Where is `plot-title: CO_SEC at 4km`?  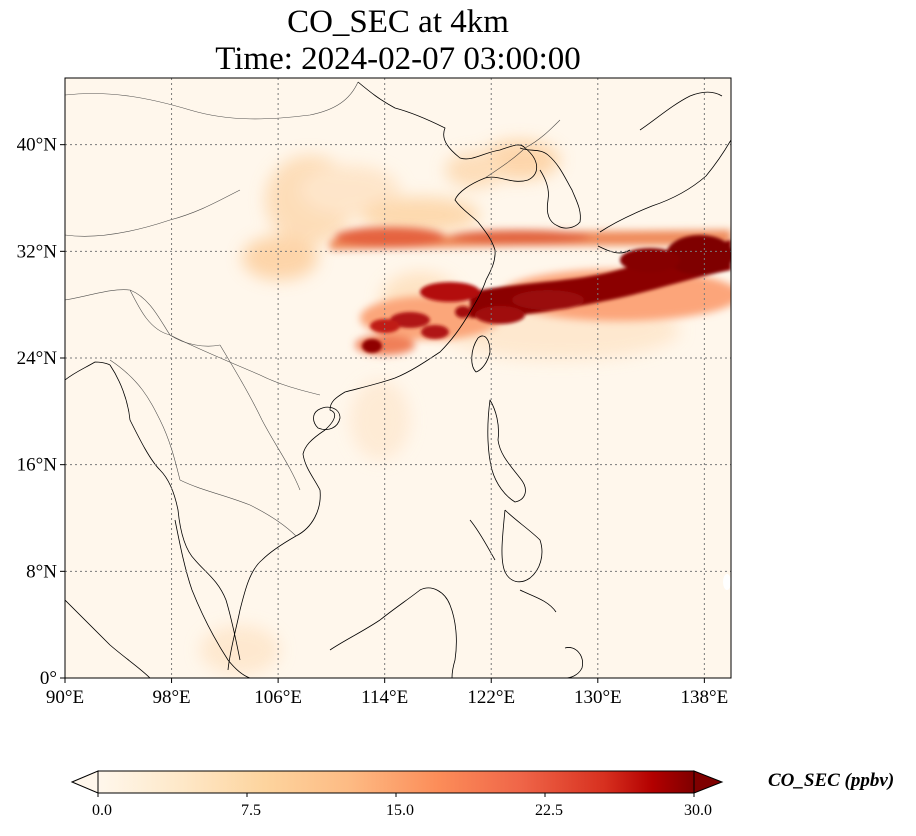 plot-title: CO_SEC at 4km is located at coordinates (398, 22).